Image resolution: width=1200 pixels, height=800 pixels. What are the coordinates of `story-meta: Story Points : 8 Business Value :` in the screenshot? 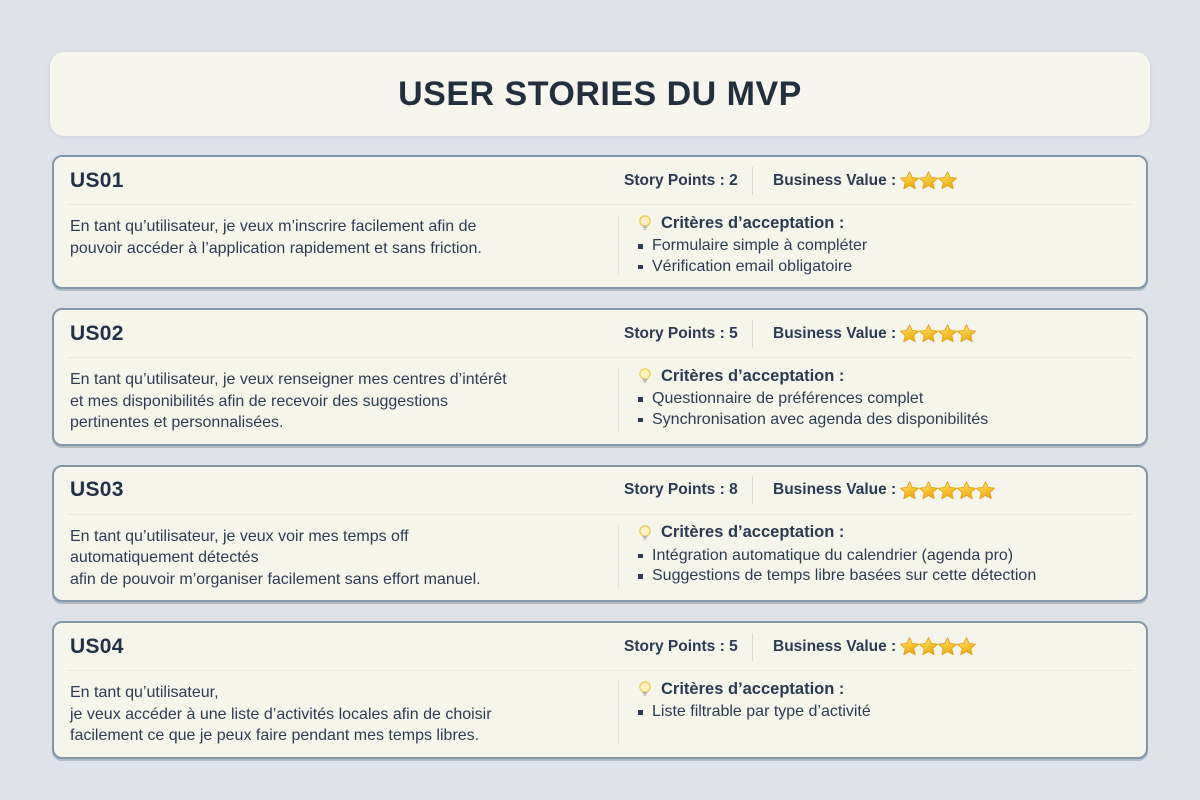 It's located at (810, 490).